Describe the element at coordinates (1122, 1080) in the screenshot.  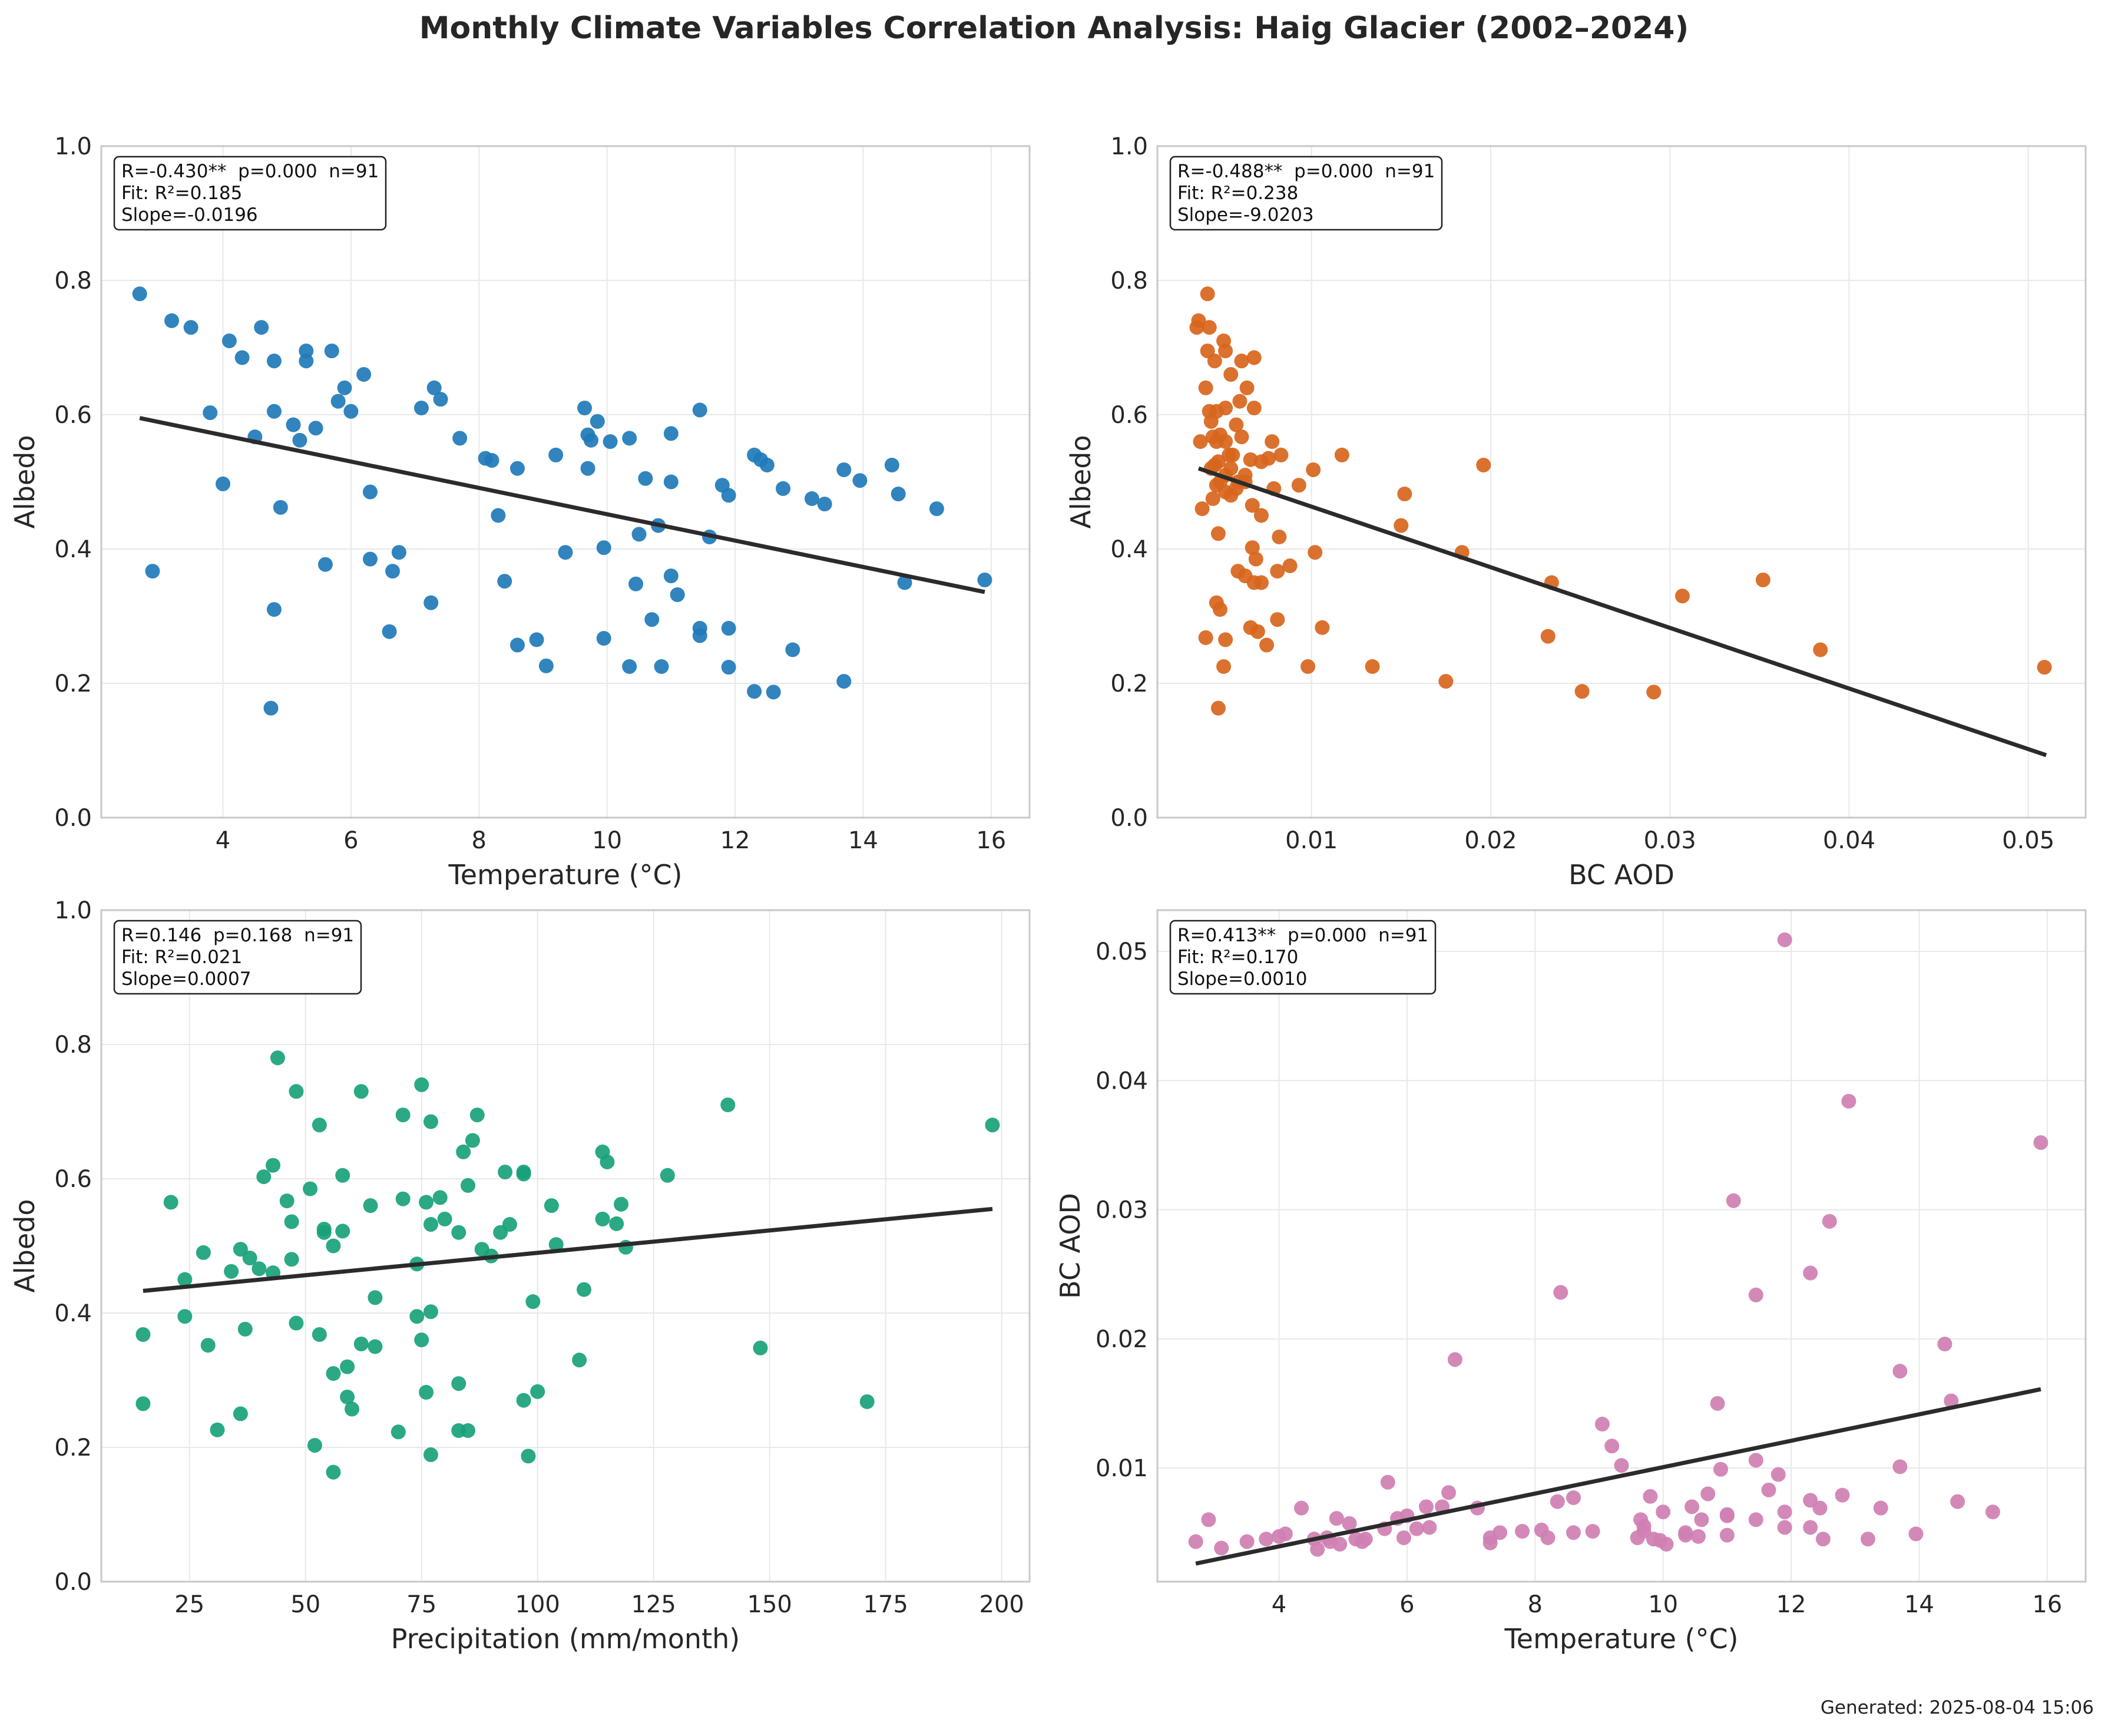
I see `y-tick-label: 0.04` at that location.